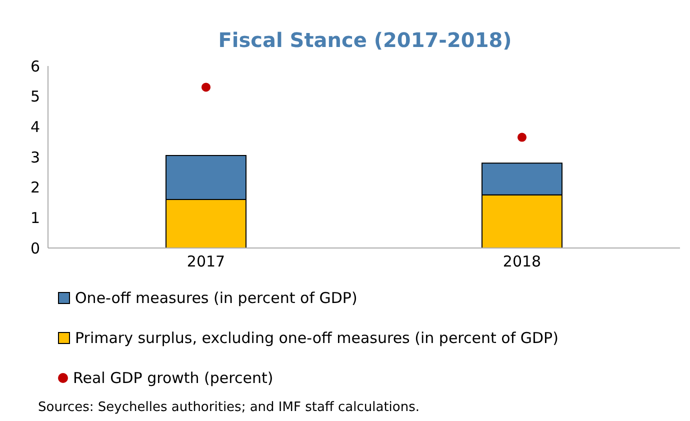 Image resolution: width=690 pixels, height=421 pixels. I want to click on legend-label: Real GDP growth (percent), so click(173, 378).